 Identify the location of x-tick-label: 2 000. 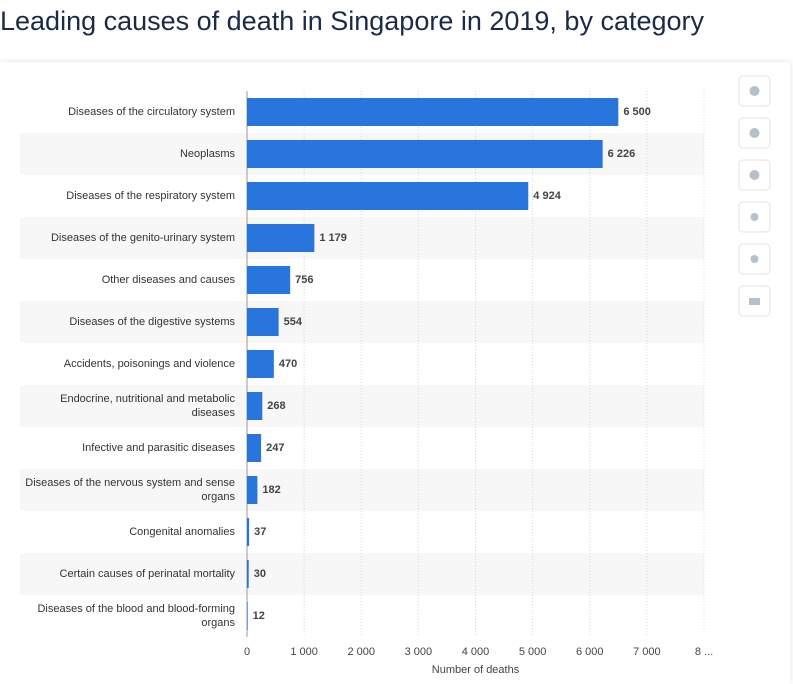
(361, 652).